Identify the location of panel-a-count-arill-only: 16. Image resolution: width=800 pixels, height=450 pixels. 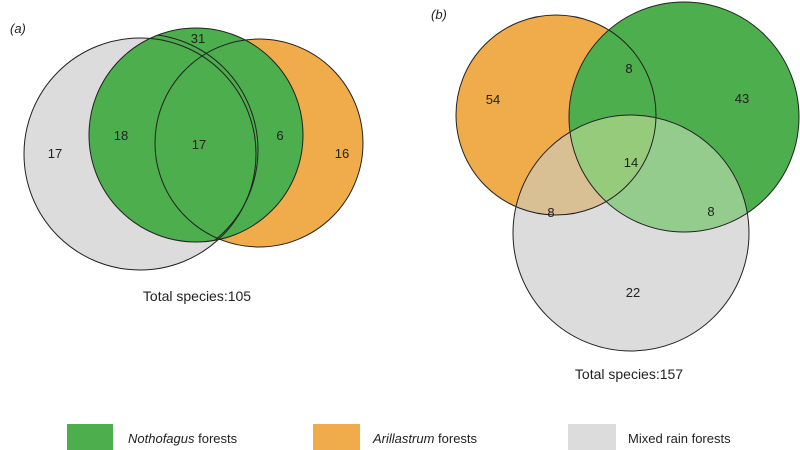
(342, 153).